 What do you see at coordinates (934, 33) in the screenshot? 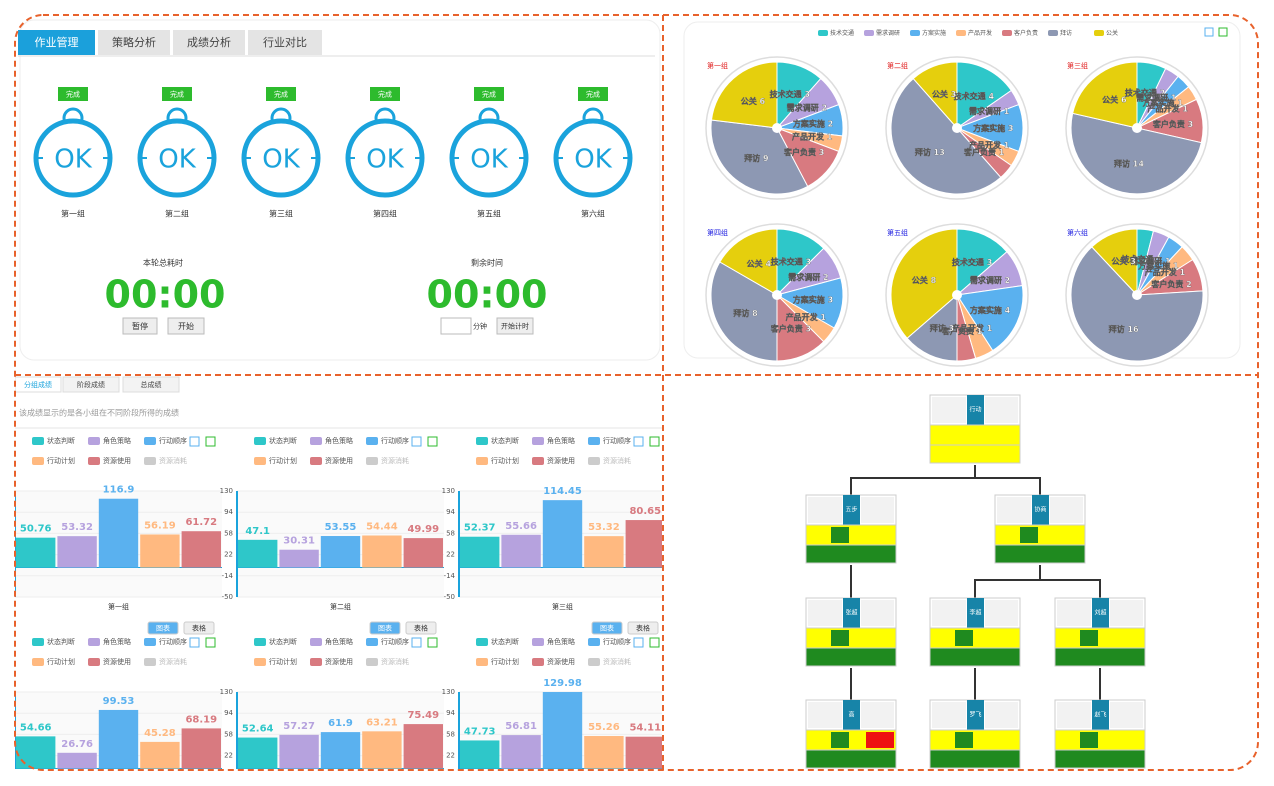
I see `legend-label: 方案实施` at bounding box center [934, 33].